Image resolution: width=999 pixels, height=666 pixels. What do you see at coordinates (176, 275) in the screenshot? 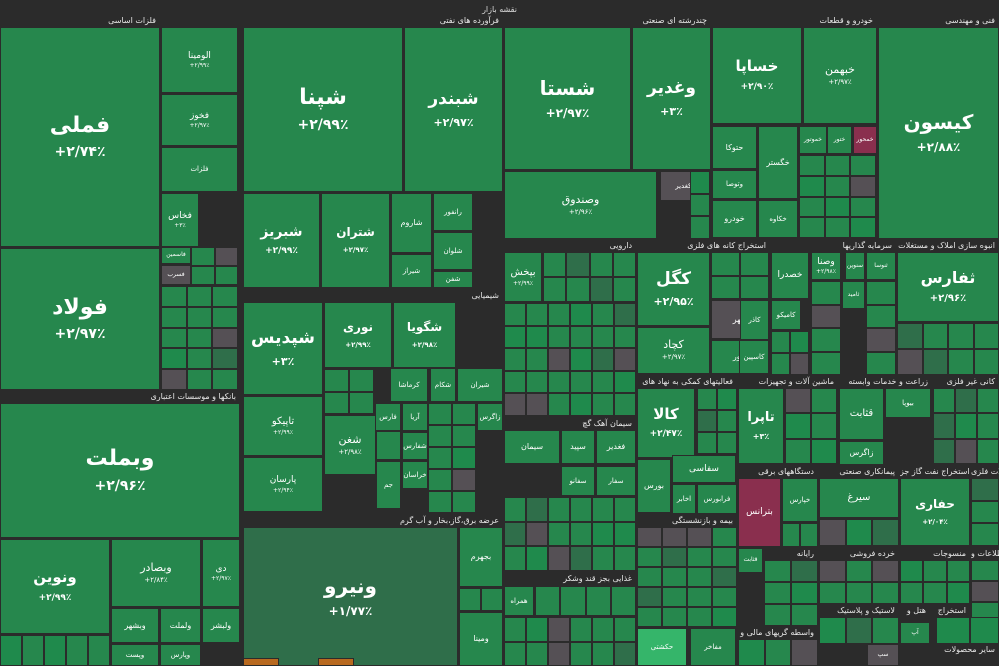
I see `treemap-tile: فسرب` at bounding box center [176, 275].